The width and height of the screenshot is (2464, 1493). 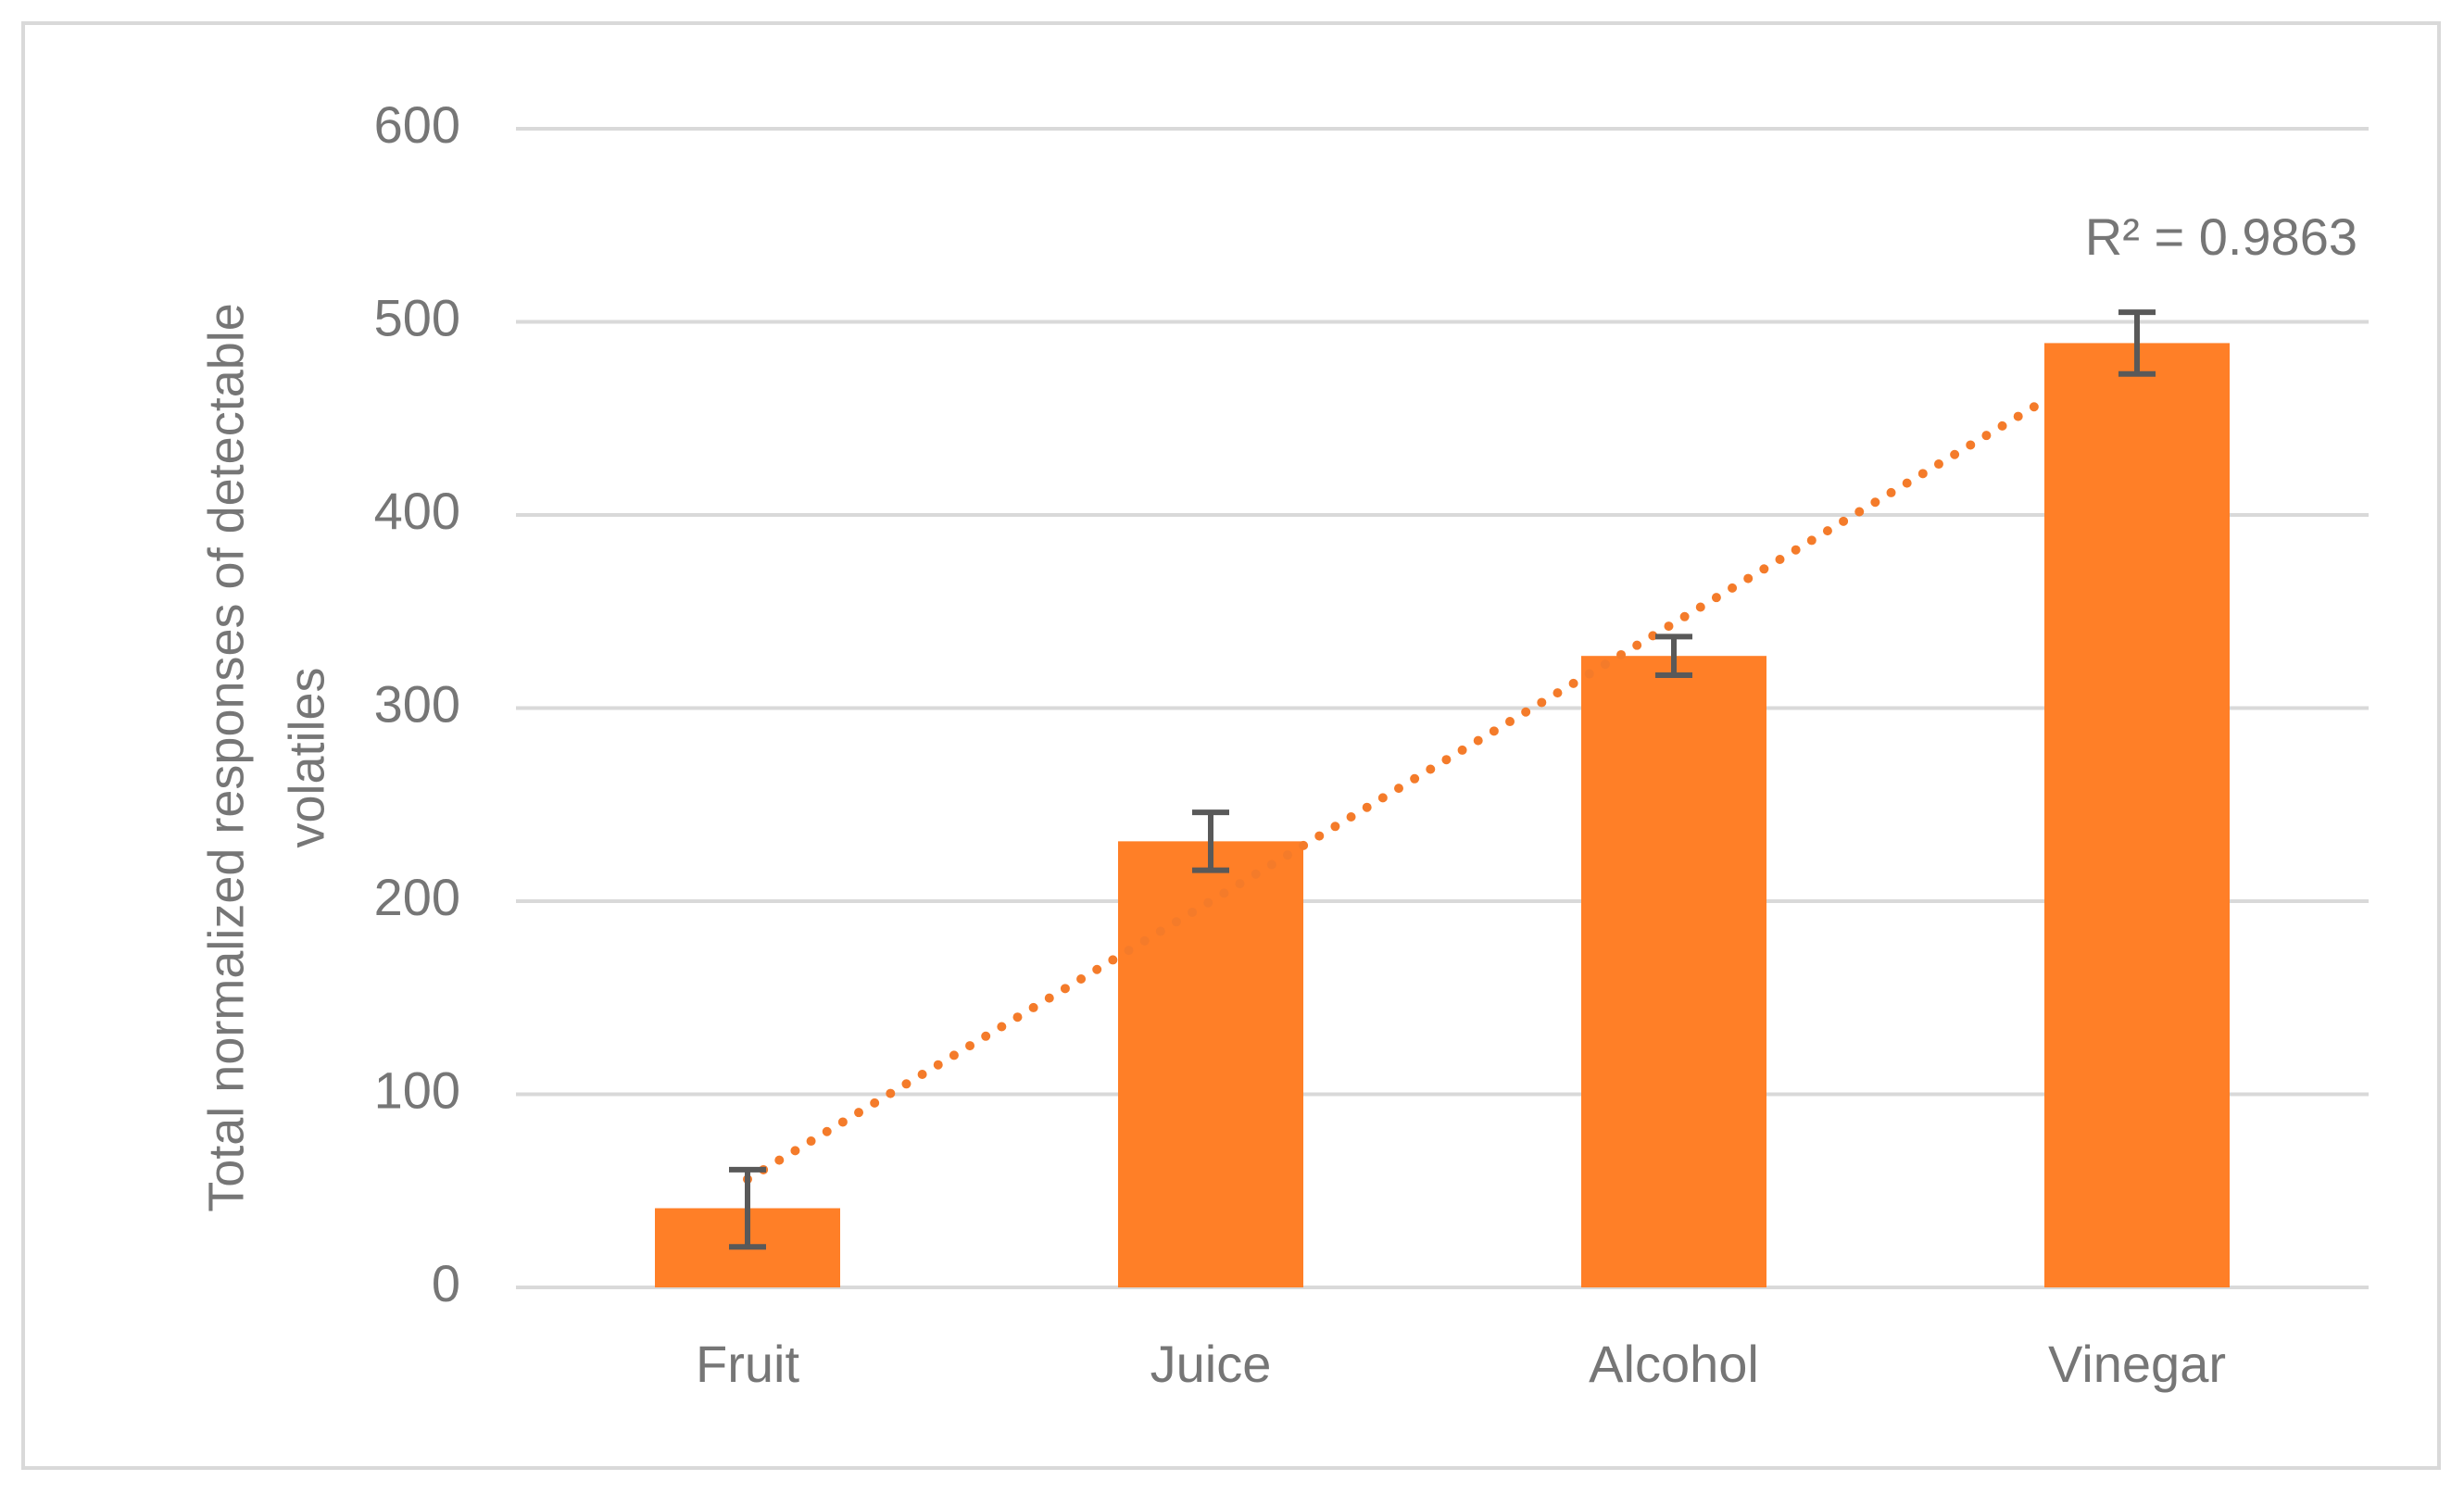 What do you see at coordinates (417, 317) in the screenshot?
I see `y-tick-label: 500` at bounding box center [417, 317].